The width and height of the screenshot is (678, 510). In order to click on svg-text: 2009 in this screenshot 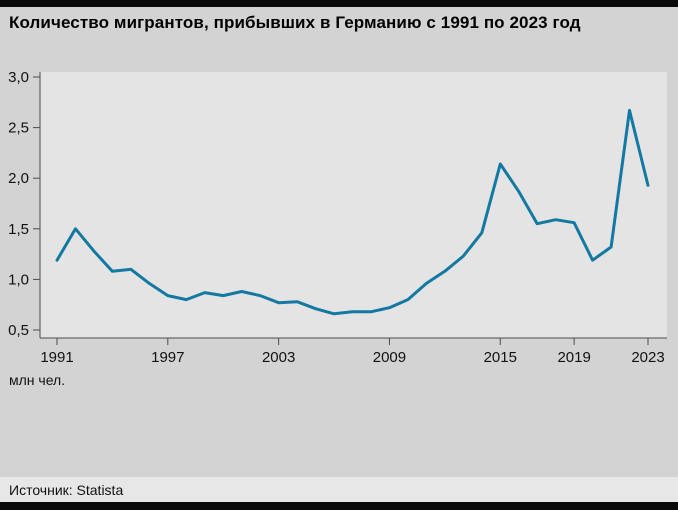, I will do `click(389, 357)`.